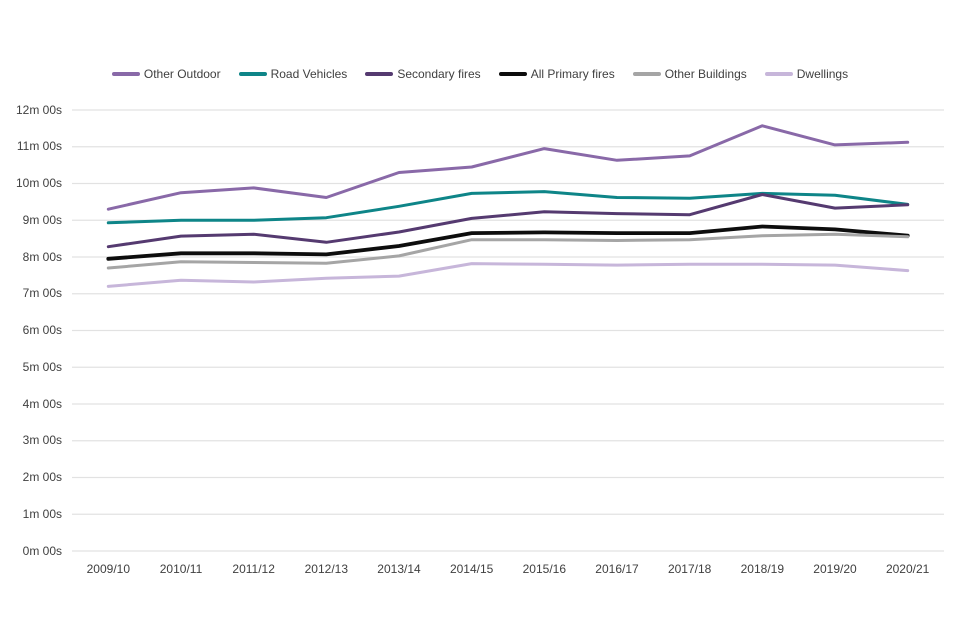 This screenshot has height=640, width=960. I want to click on x-axis-tick-label: 2009/10, so click(108, 569).